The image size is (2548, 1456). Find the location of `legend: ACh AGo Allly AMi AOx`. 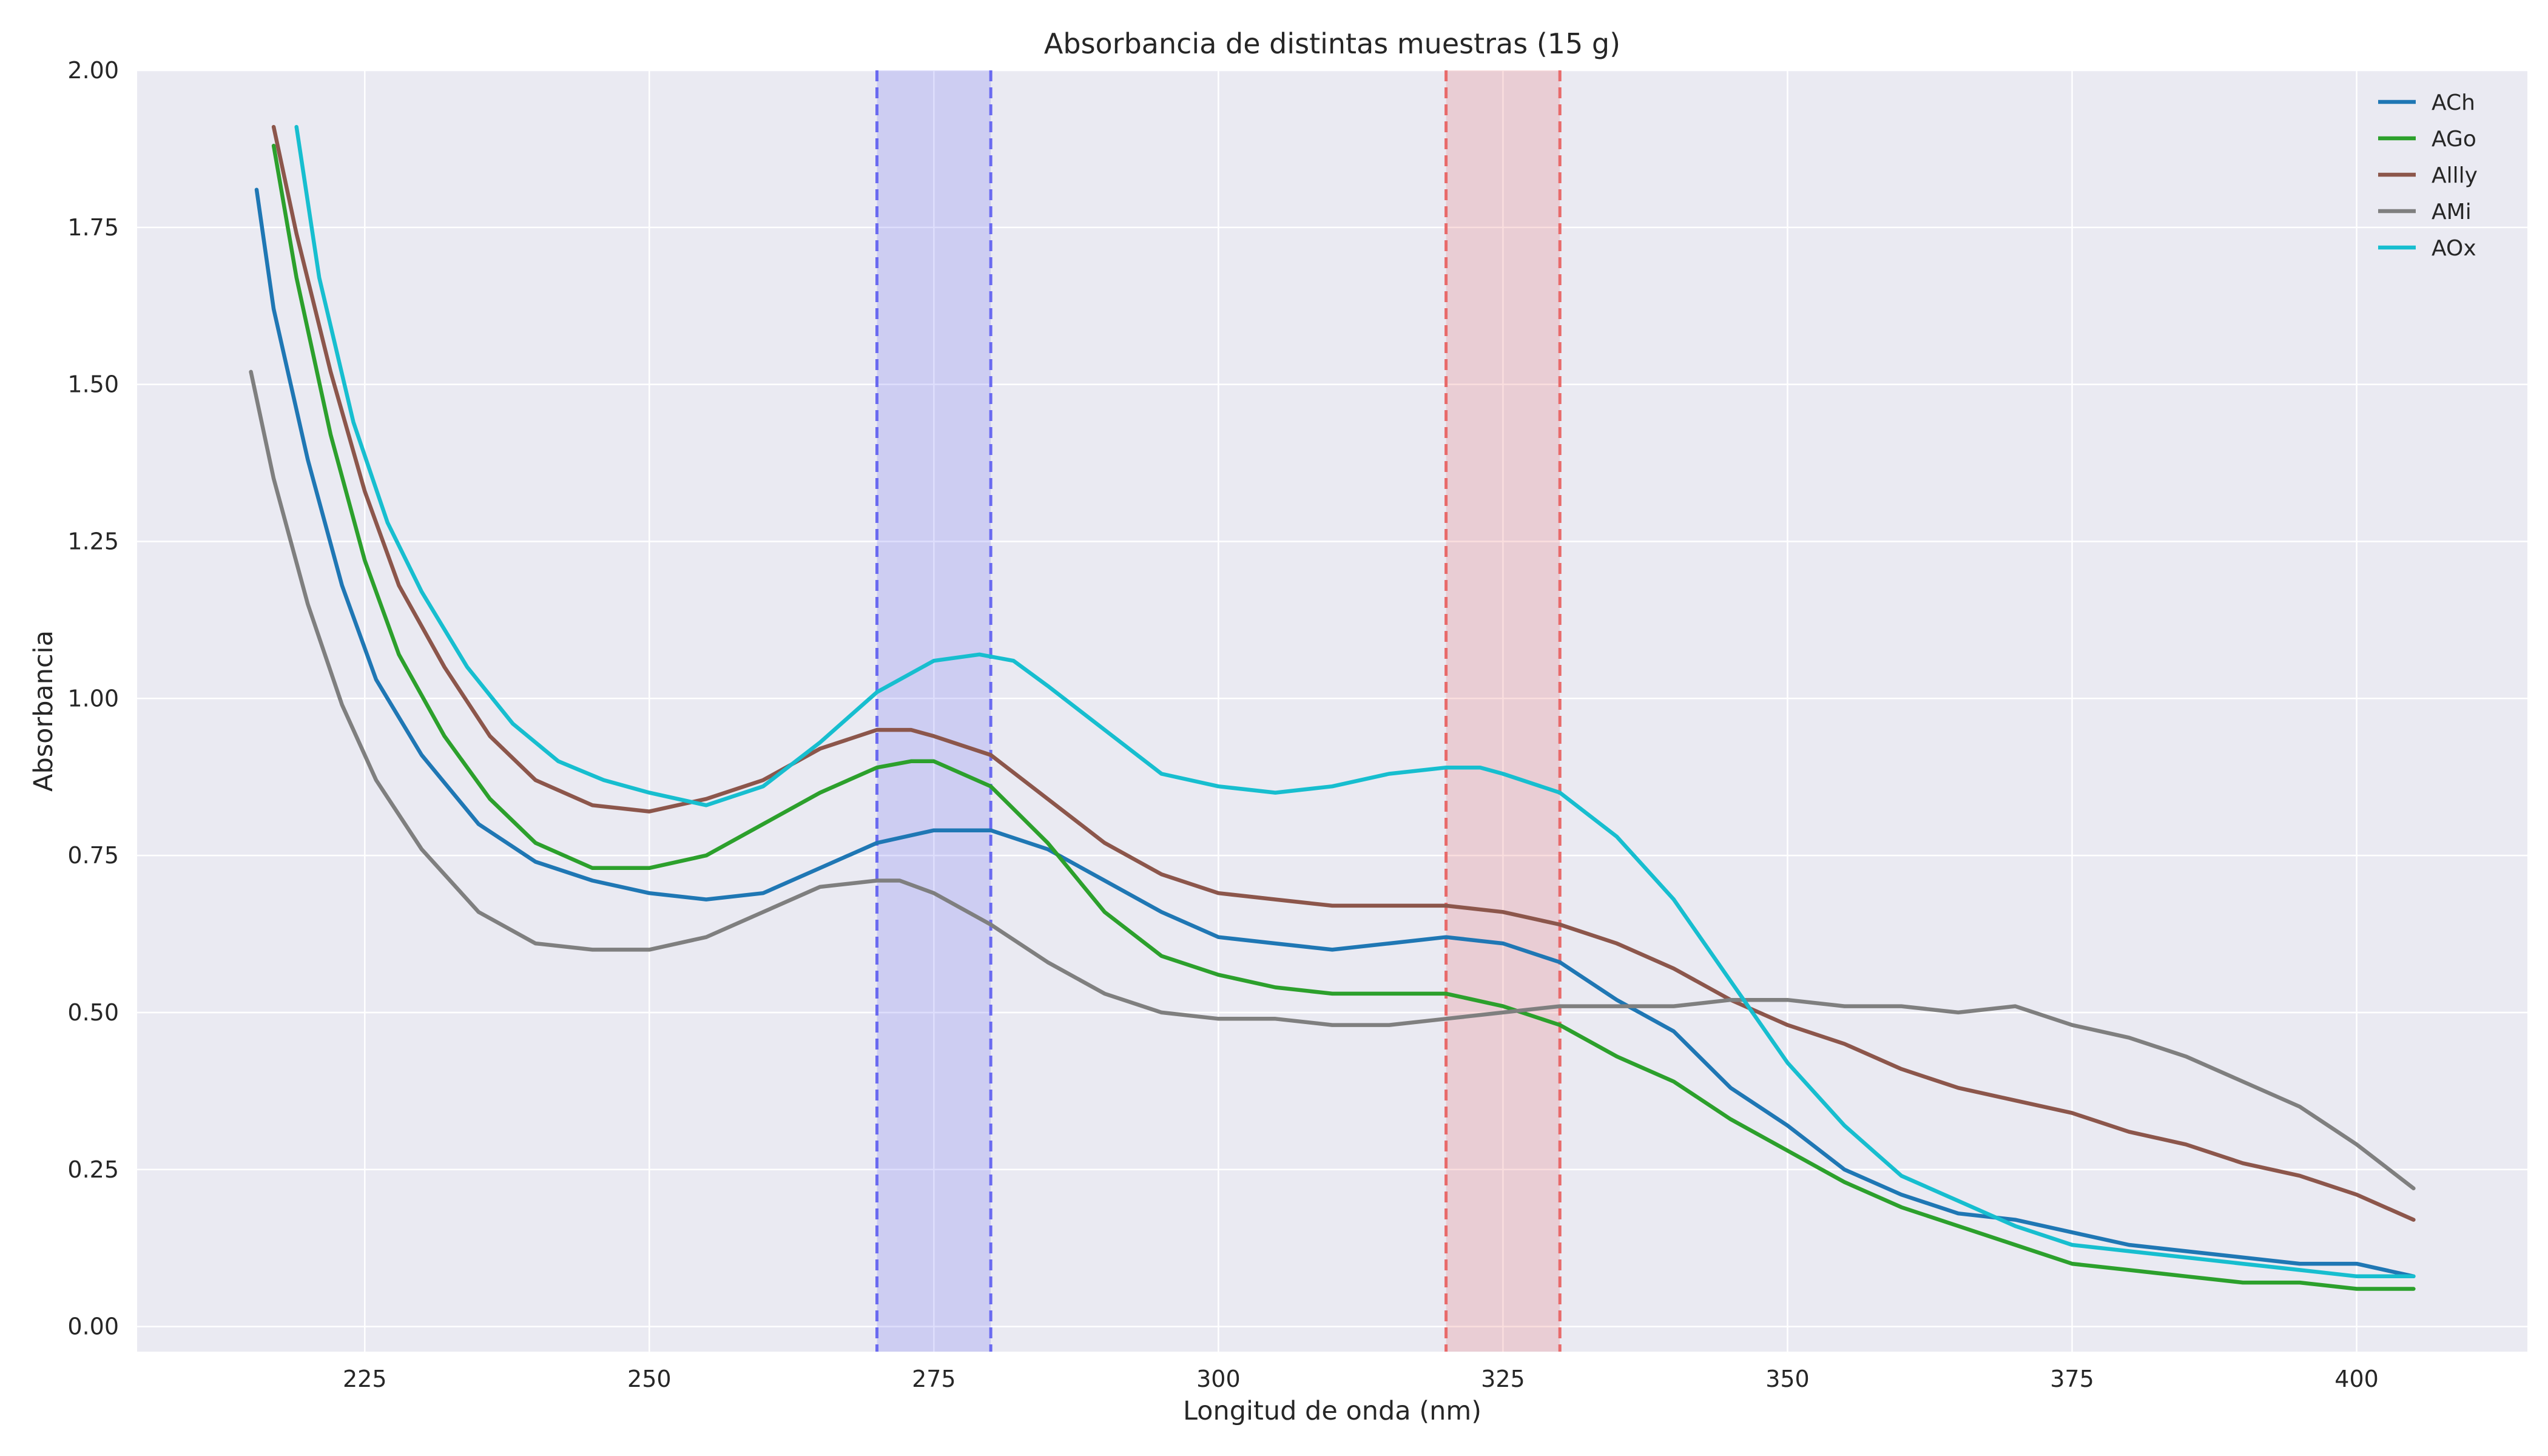

legend: ACh AGo Allly AMi AOx is located at coordinates (2428, 175).